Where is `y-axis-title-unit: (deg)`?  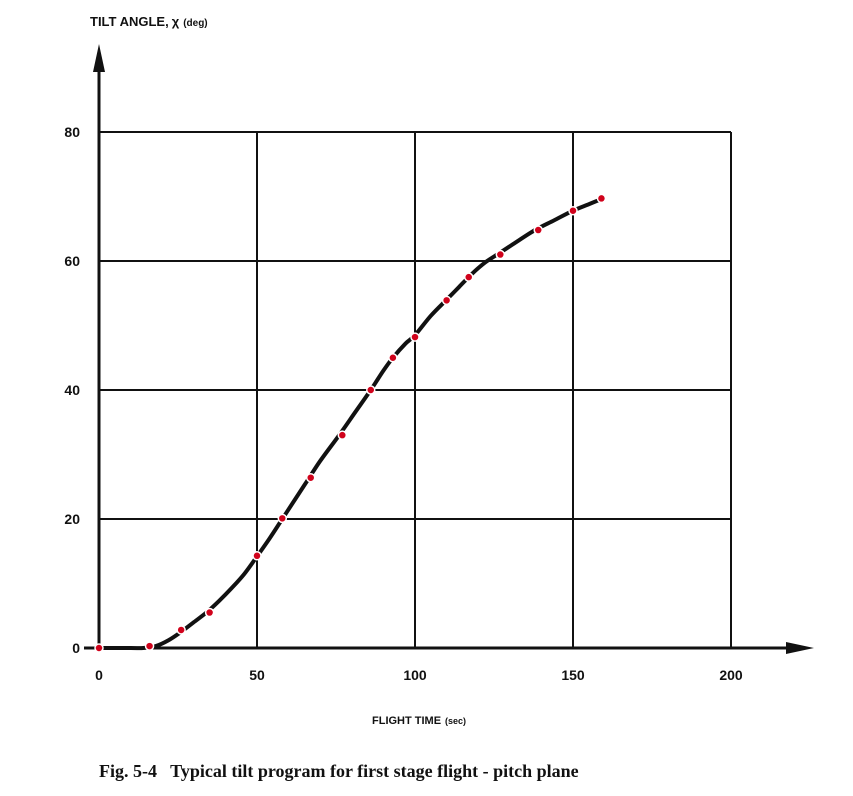
y-axis-title-unit: (deg) is located at coordinates (195, 23).